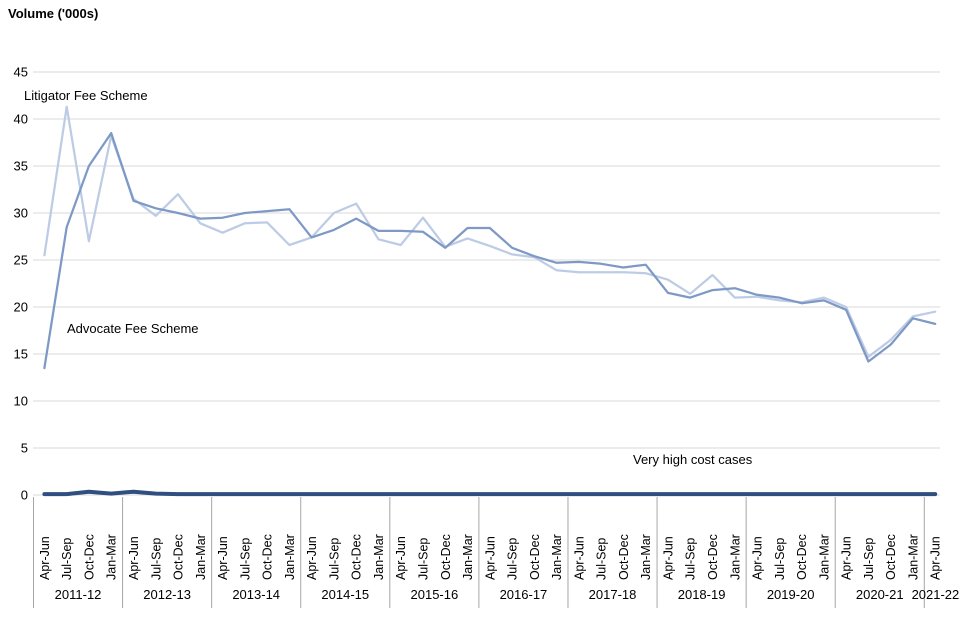  Describe the element at coordinates (53, 13) in the screenshot. I see `chart-title: Volume ('000s)` at that location.